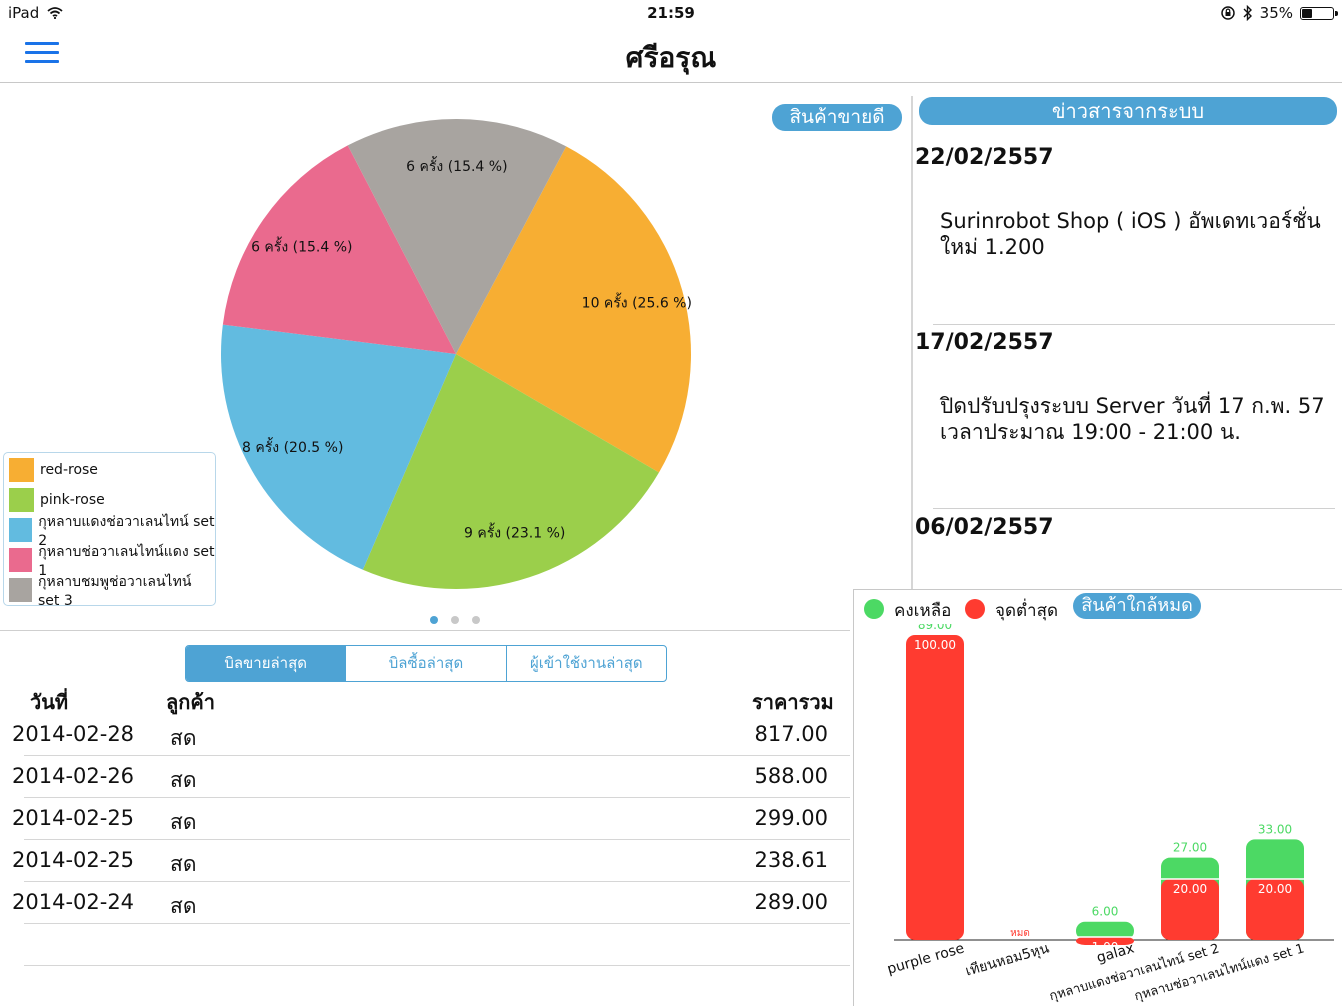 The height and width of the screenshot is (1006, 1342). I want to click on cell-date: 2014-02-24, so click(73, 902).